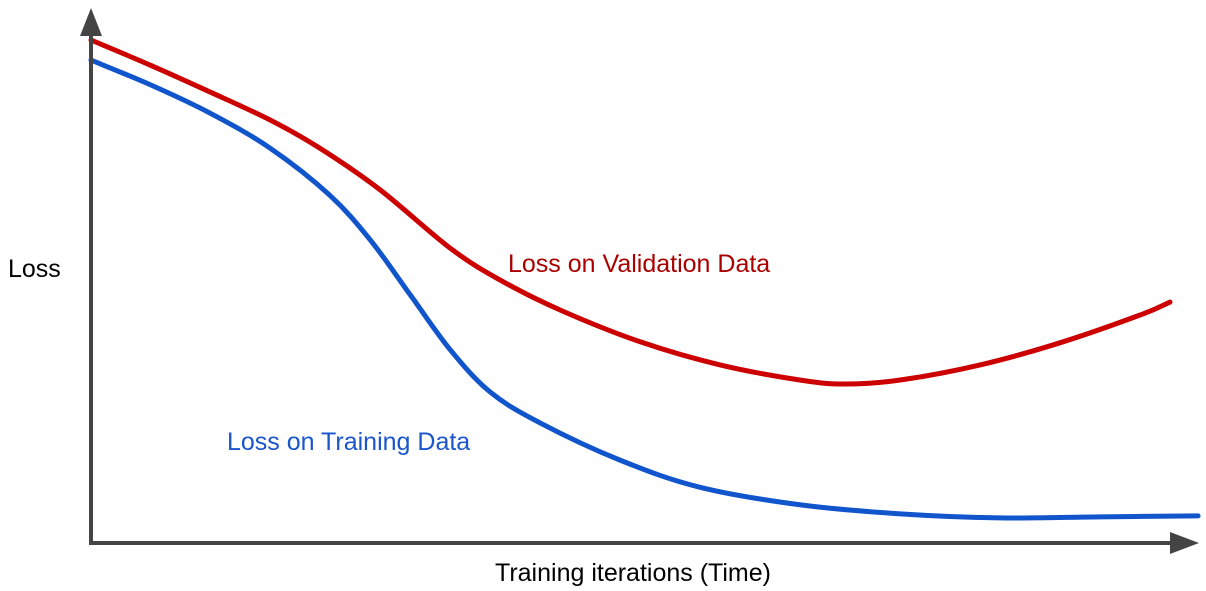 This screenshot has height=591, width=1206. What do you see at coordinates (639, 264) in the screenshot?
I see `validation-series-label: Loss on Validation Data` at bounding box center [639, 264].